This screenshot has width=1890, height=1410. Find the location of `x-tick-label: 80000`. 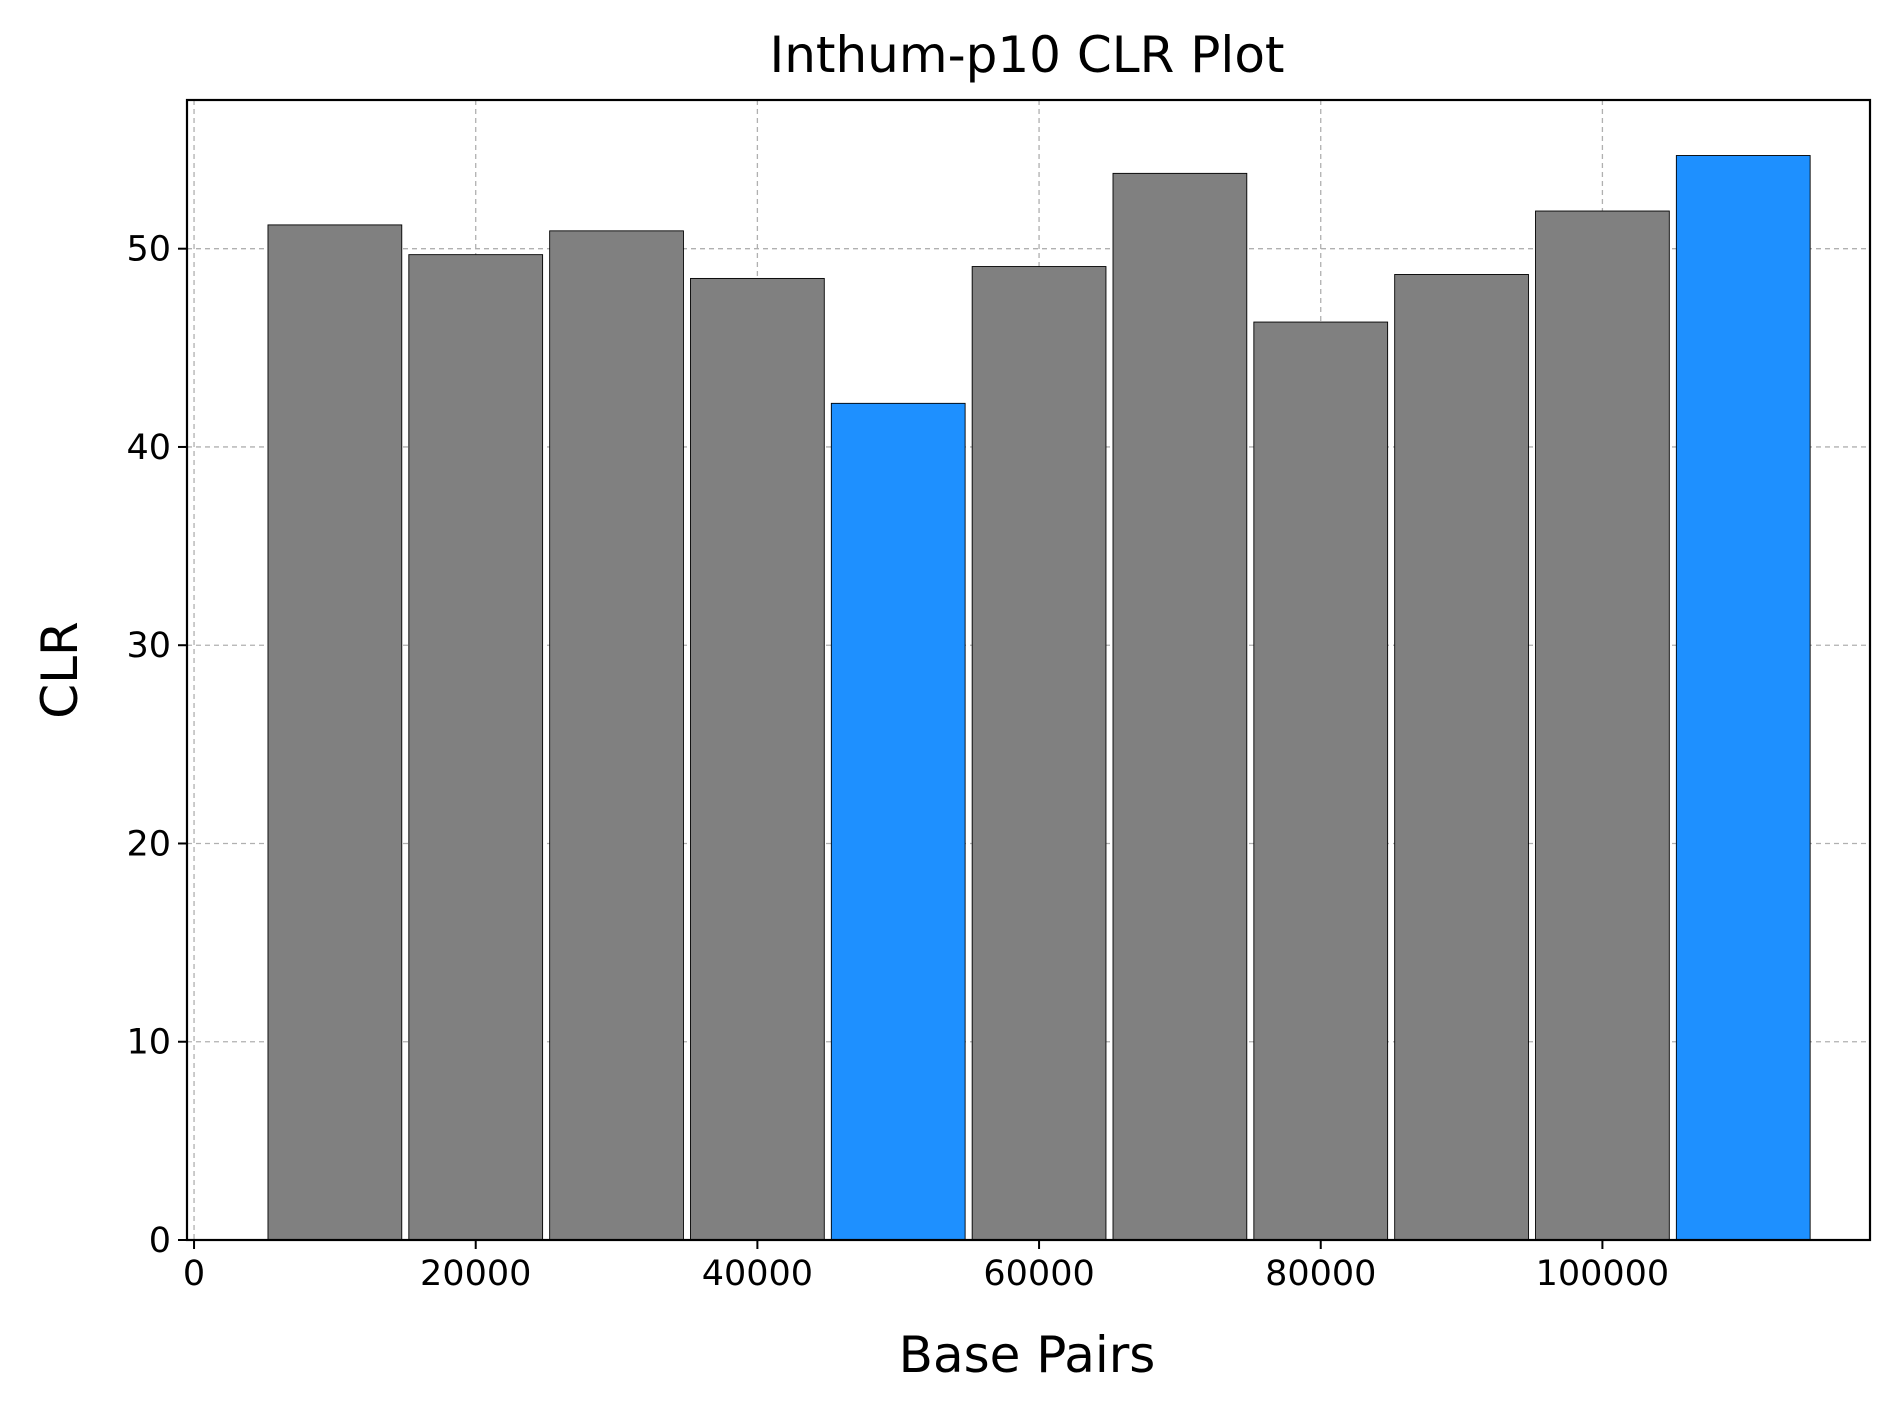

x-tick-label: 80000 is located at coordinates (1320, 1274).